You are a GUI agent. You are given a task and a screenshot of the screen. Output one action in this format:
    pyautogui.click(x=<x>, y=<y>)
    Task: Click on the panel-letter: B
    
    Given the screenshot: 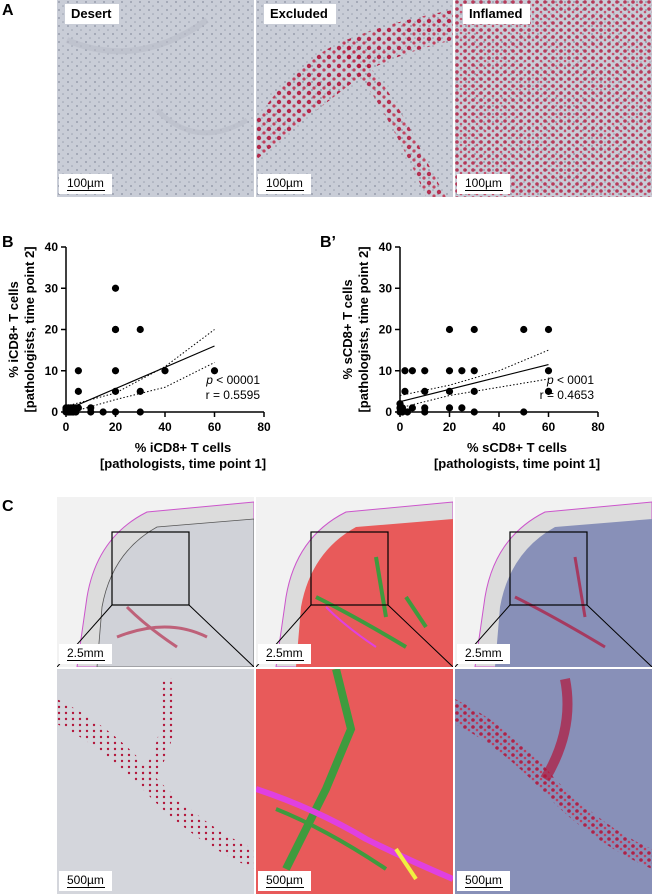 What is the action you would take?
    pyautogui.click(x=8, y=242)
    